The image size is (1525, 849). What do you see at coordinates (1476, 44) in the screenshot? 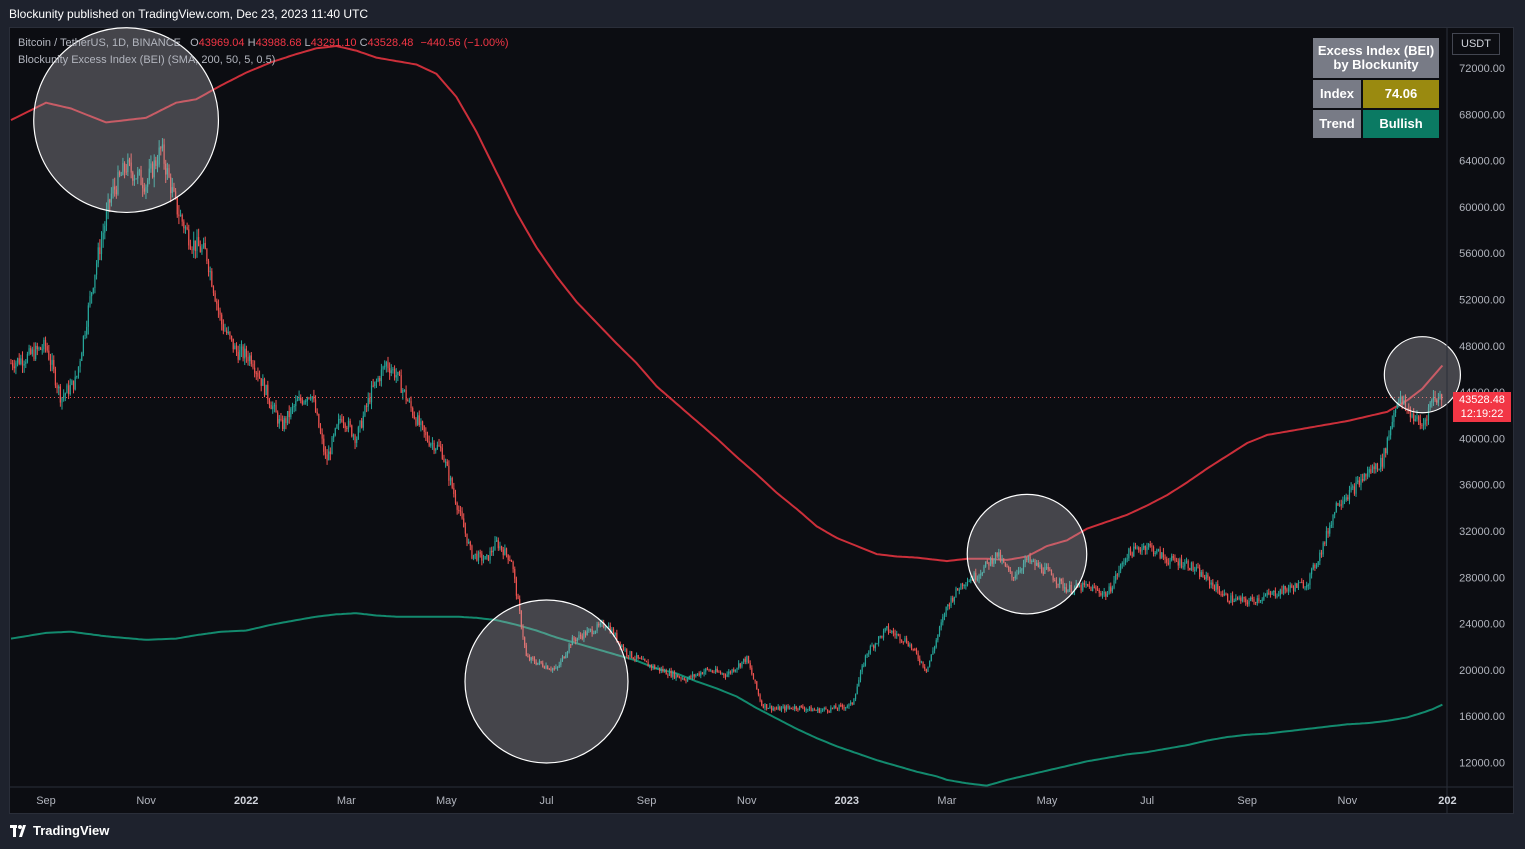
I see `currency-selector: USDT` at bounding box center [1476, 44].